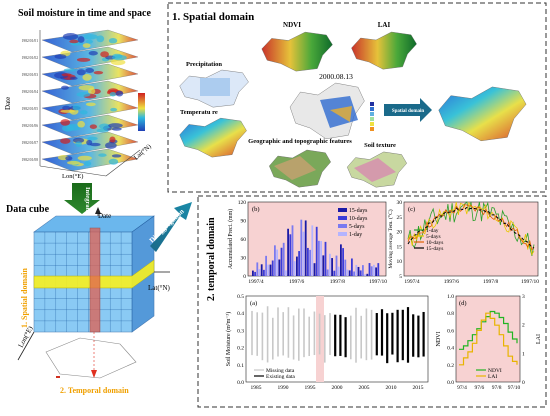  I want to click on date-tick-label: 1982/01/08, so click(30, 160).